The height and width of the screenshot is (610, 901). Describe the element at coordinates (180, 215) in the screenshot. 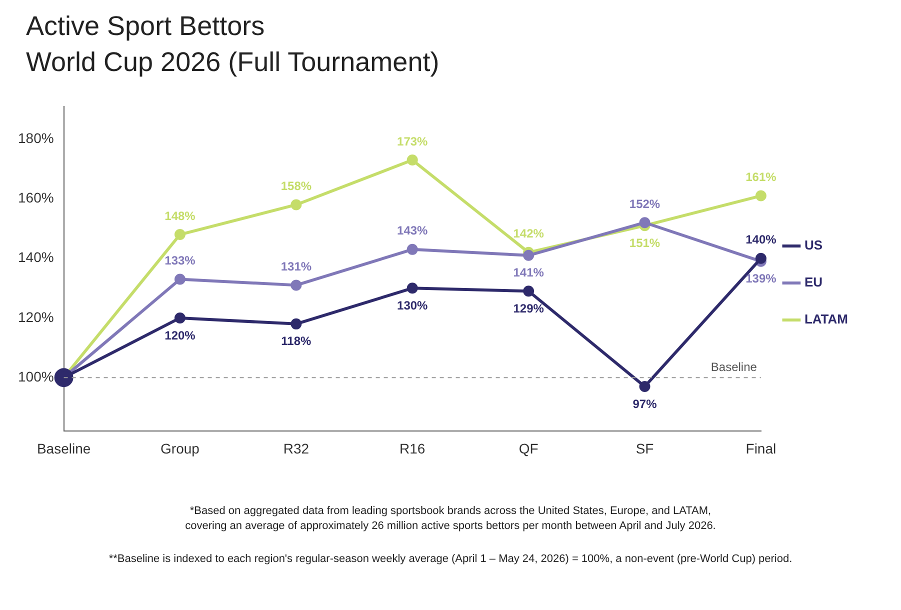

I see `data-label: 148%` at that location.